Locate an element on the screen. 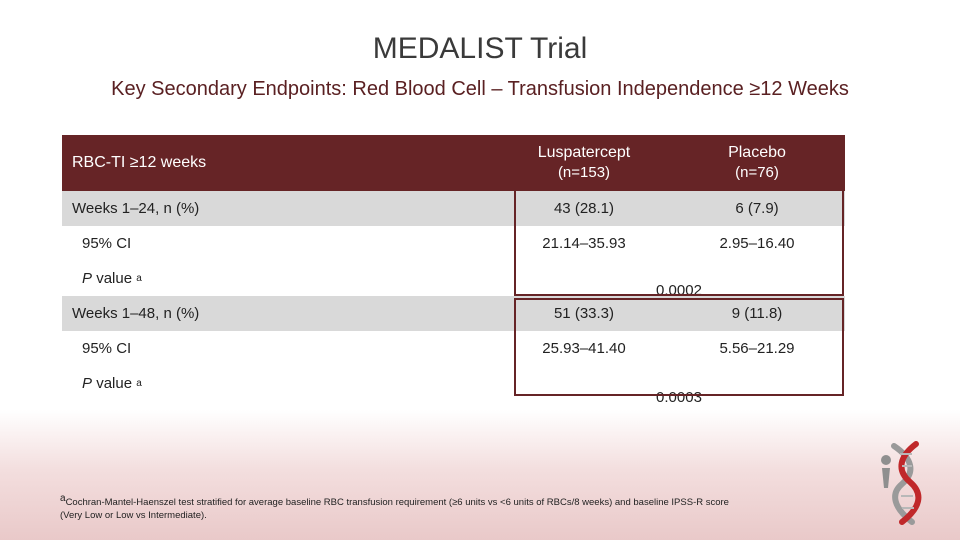 This screenshot has height=540, width=960. luspatercept-n: (n=153) is located at coordinates (584, 172).